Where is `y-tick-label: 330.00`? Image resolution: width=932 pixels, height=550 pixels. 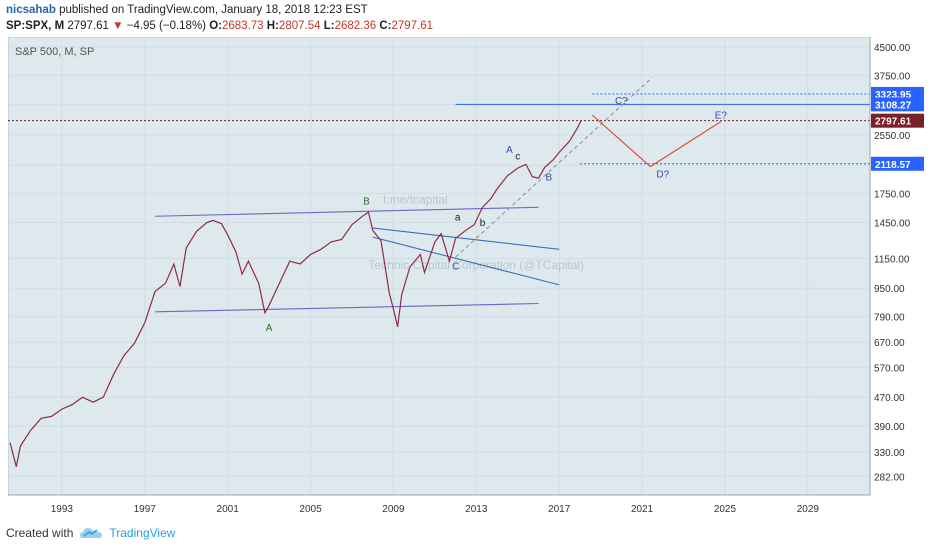 y-tick-label: 330.00 is located at coordinates (889, 453).